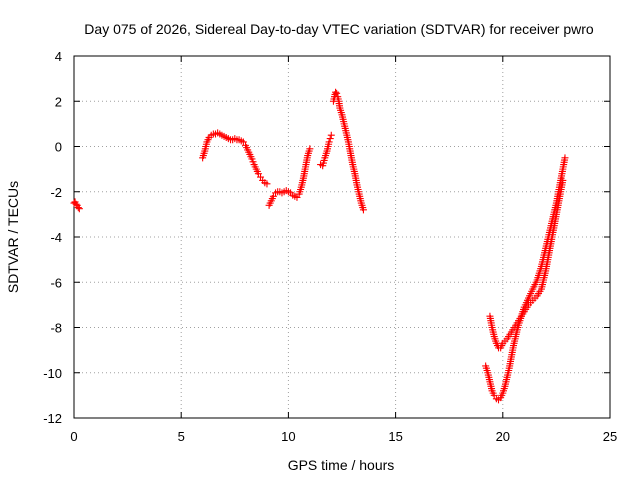  Describe the element at coordinates (288, 436) in the screenshot. I see `x-tick-label: 10` at that location.